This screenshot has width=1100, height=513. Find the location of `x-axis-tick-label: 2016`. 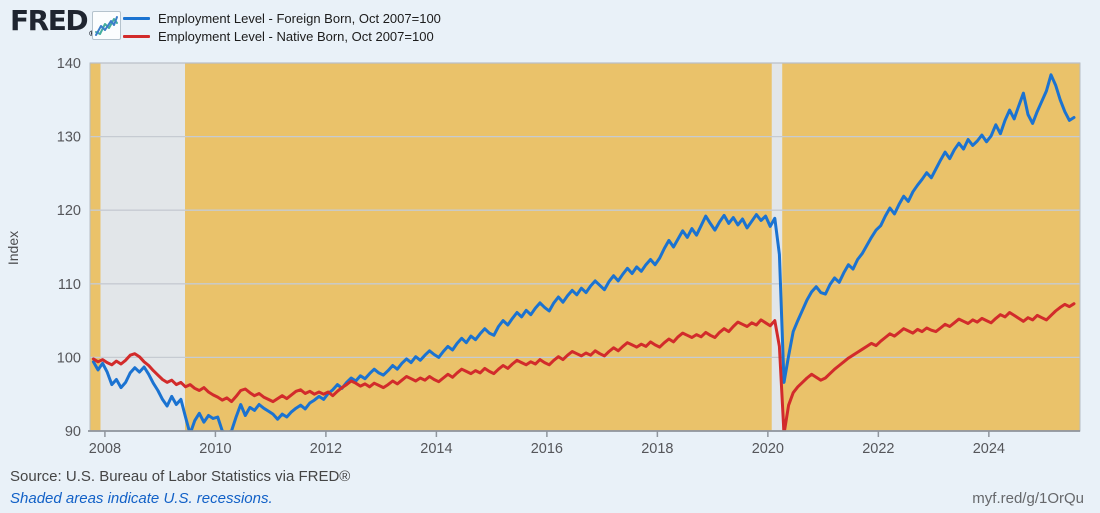

x-axis-tick-label: 2016 is located at coordinates (547, 449).